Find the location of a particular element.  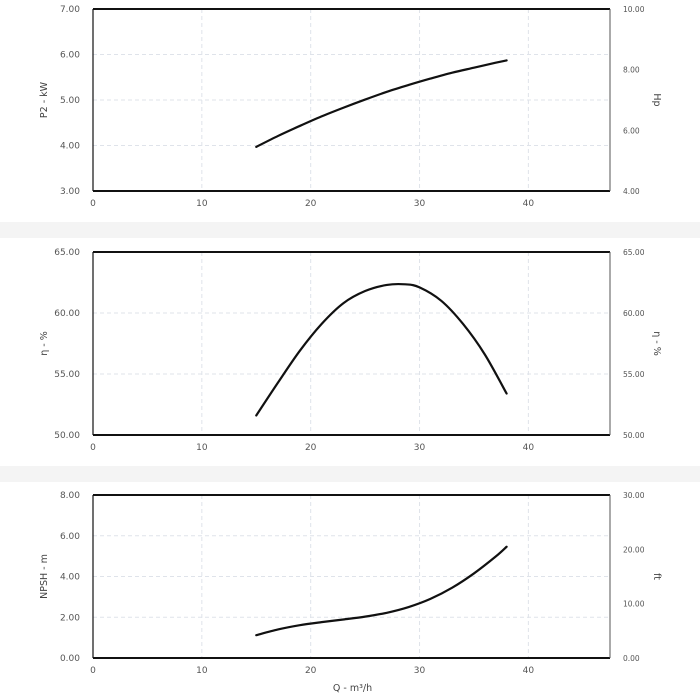

y-axis-label: η - % is located at coordinates (44, 343).